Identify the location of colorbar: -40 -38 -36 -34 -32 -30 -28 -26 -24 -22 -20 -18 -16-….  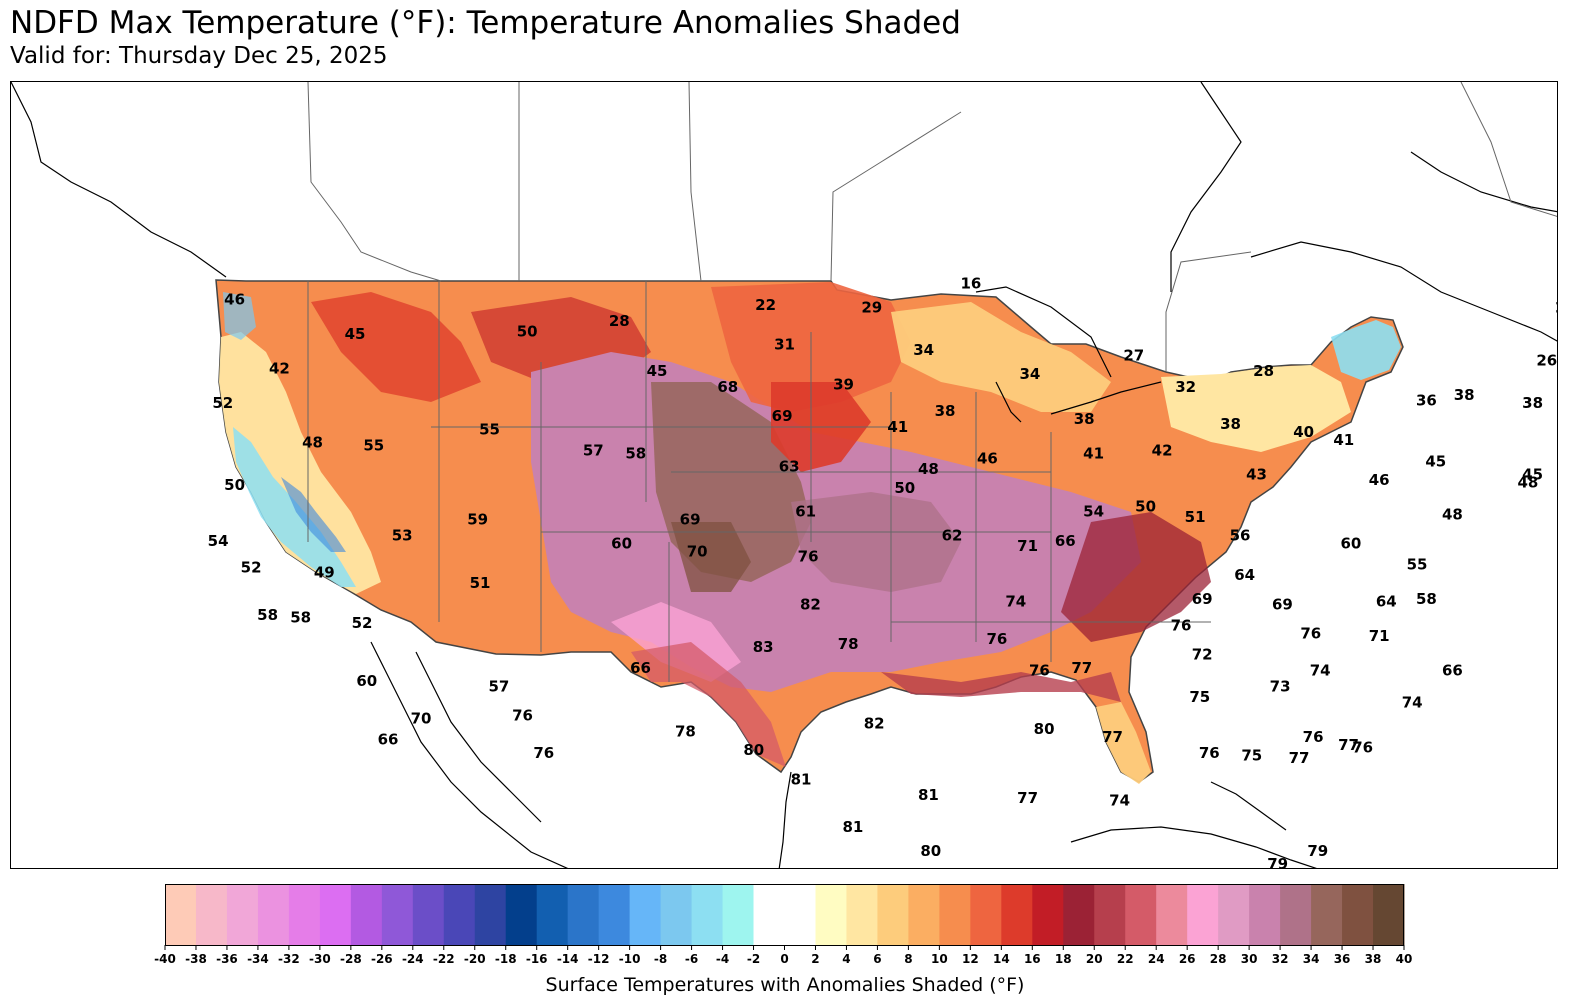
(783, 925).